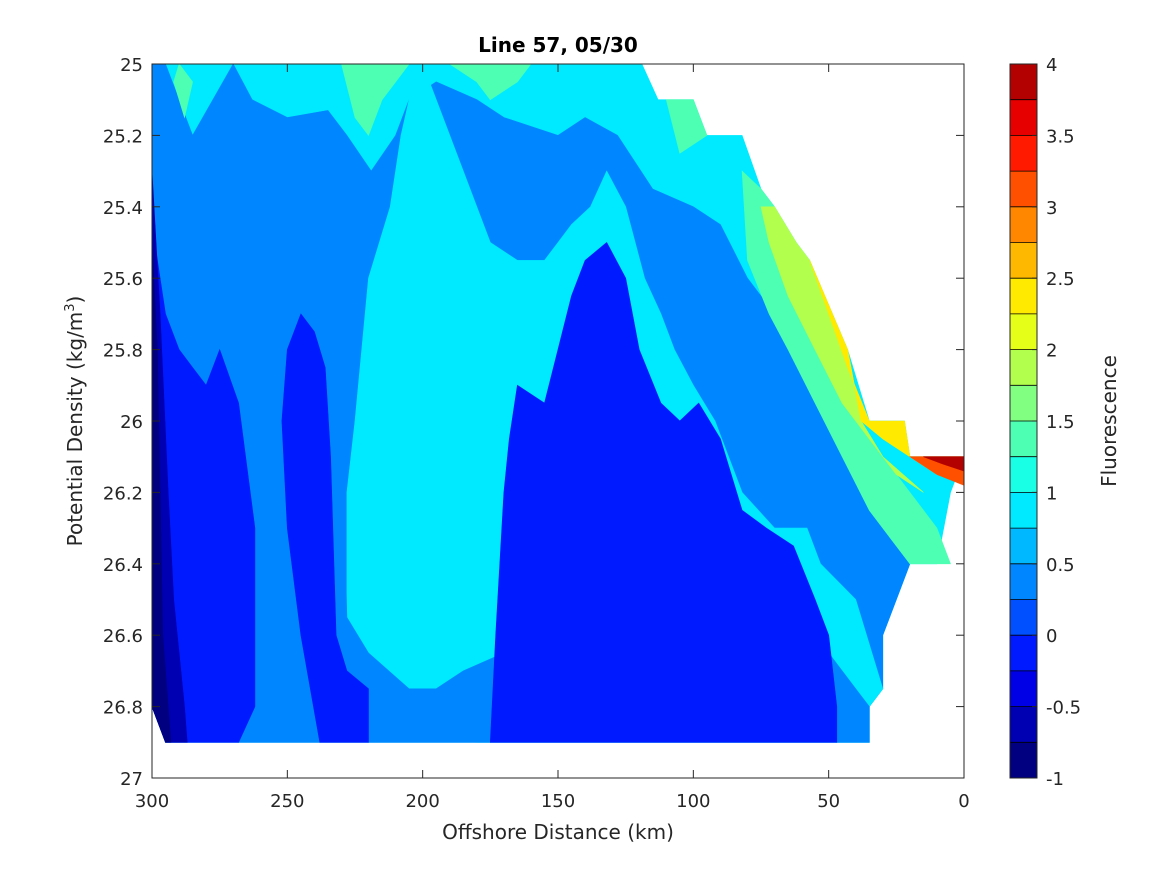  Describe the element at coordinates (131, 65) in the screenshot. I see `y-tick-label: 25` at that location.